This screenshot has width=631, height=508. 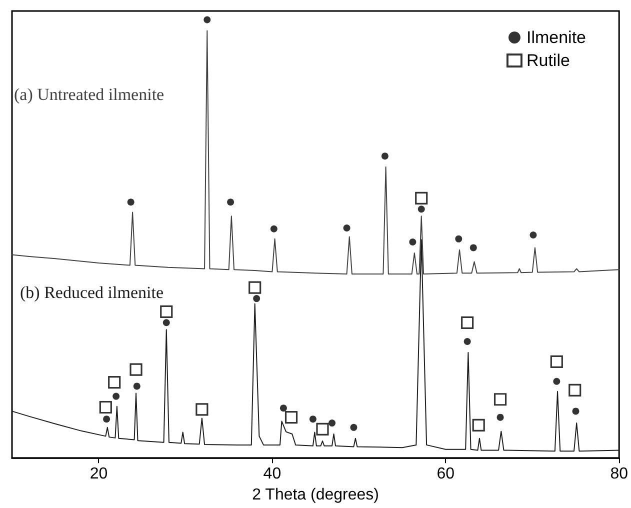 I want to click on x-tick-label: 40, so click(x=272, y=474).